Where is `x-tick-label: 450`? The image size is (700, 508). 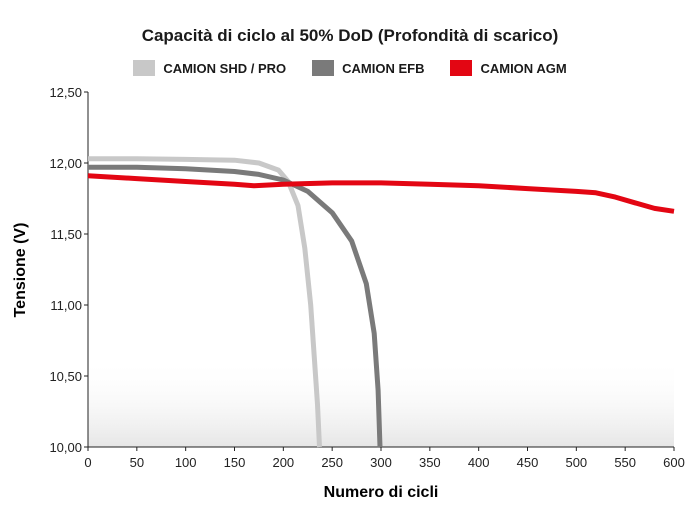 x-tick-label: 450 is located at coordinates (528, 462).